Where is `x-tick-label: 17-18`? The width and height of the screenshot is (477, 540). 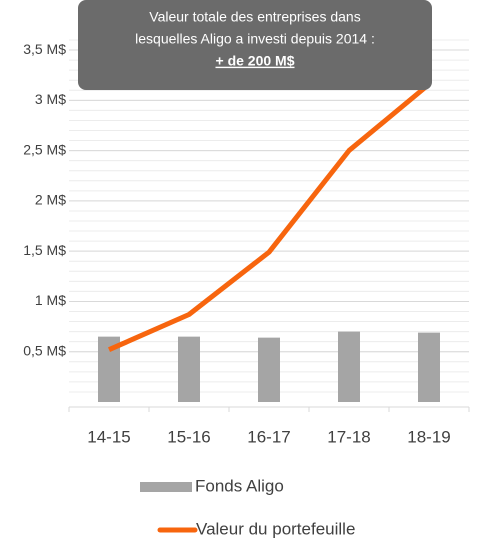
x-tick-label: 17-18 is located at coordinates (348, 436).